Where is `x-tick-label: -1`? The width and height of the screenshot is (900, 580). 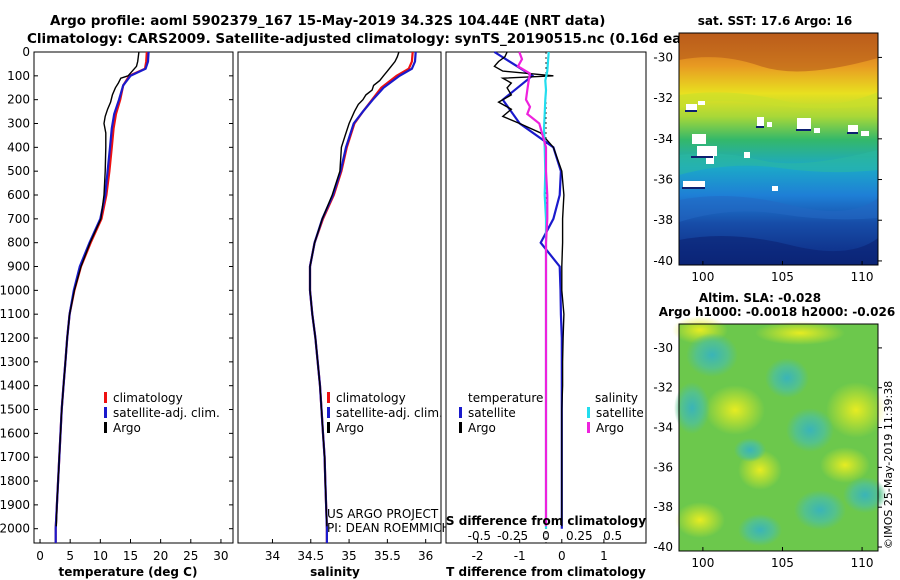 x-tick-label: -1 is located at coordinates (520, 556).